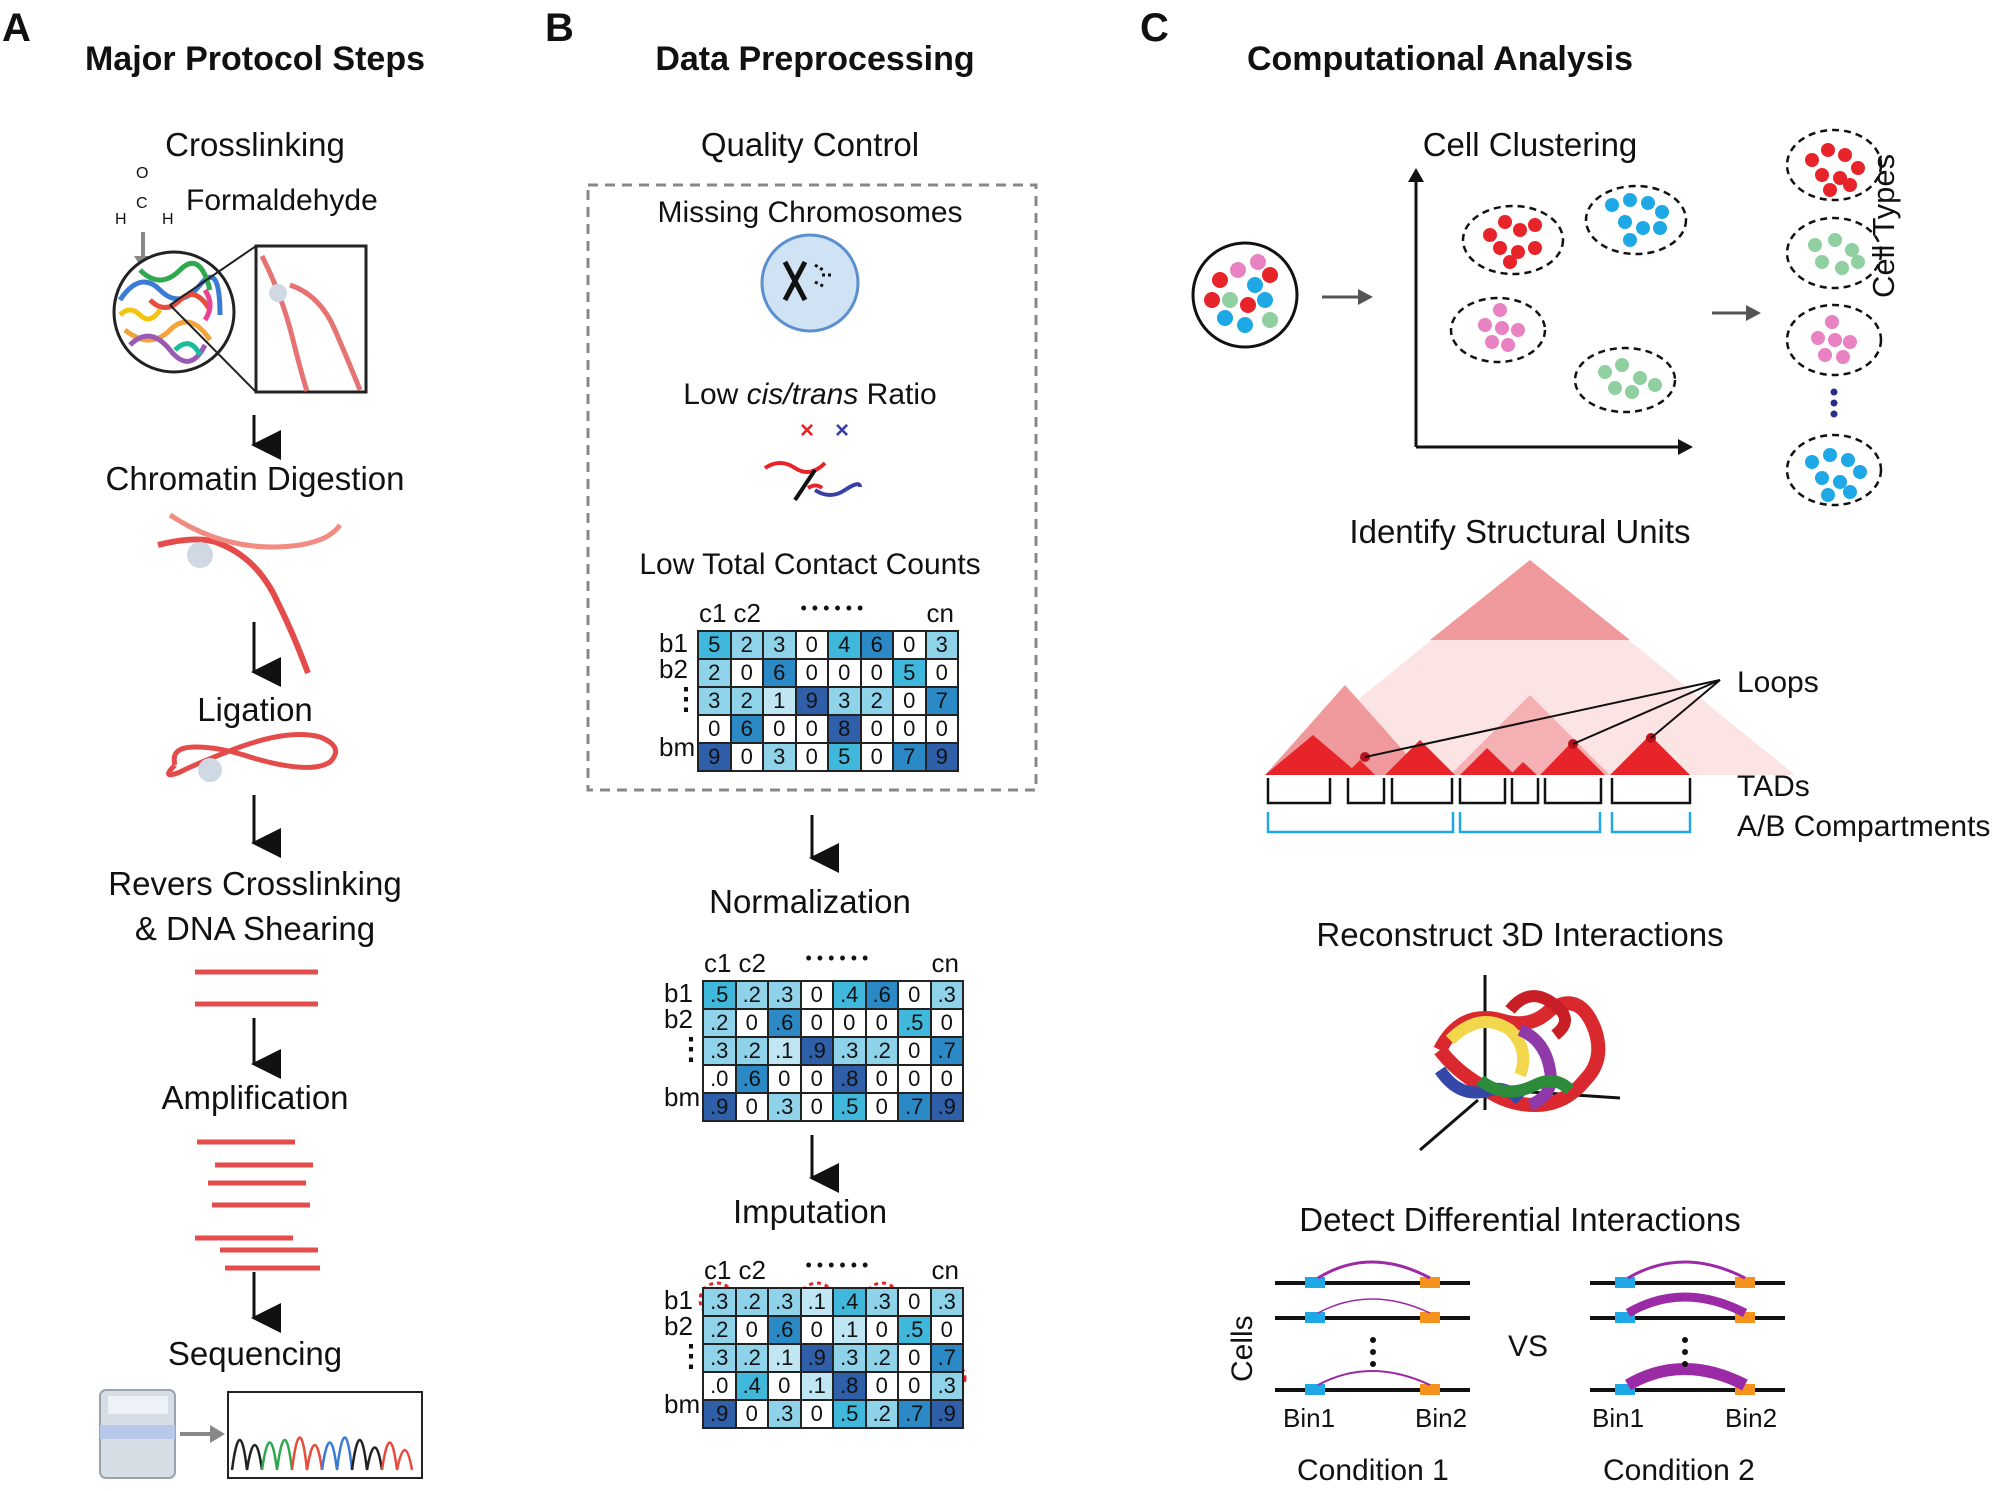 The image size is (2016, 1491). I want to click on step-sequencing: Sequencing, so click(255, 1353).